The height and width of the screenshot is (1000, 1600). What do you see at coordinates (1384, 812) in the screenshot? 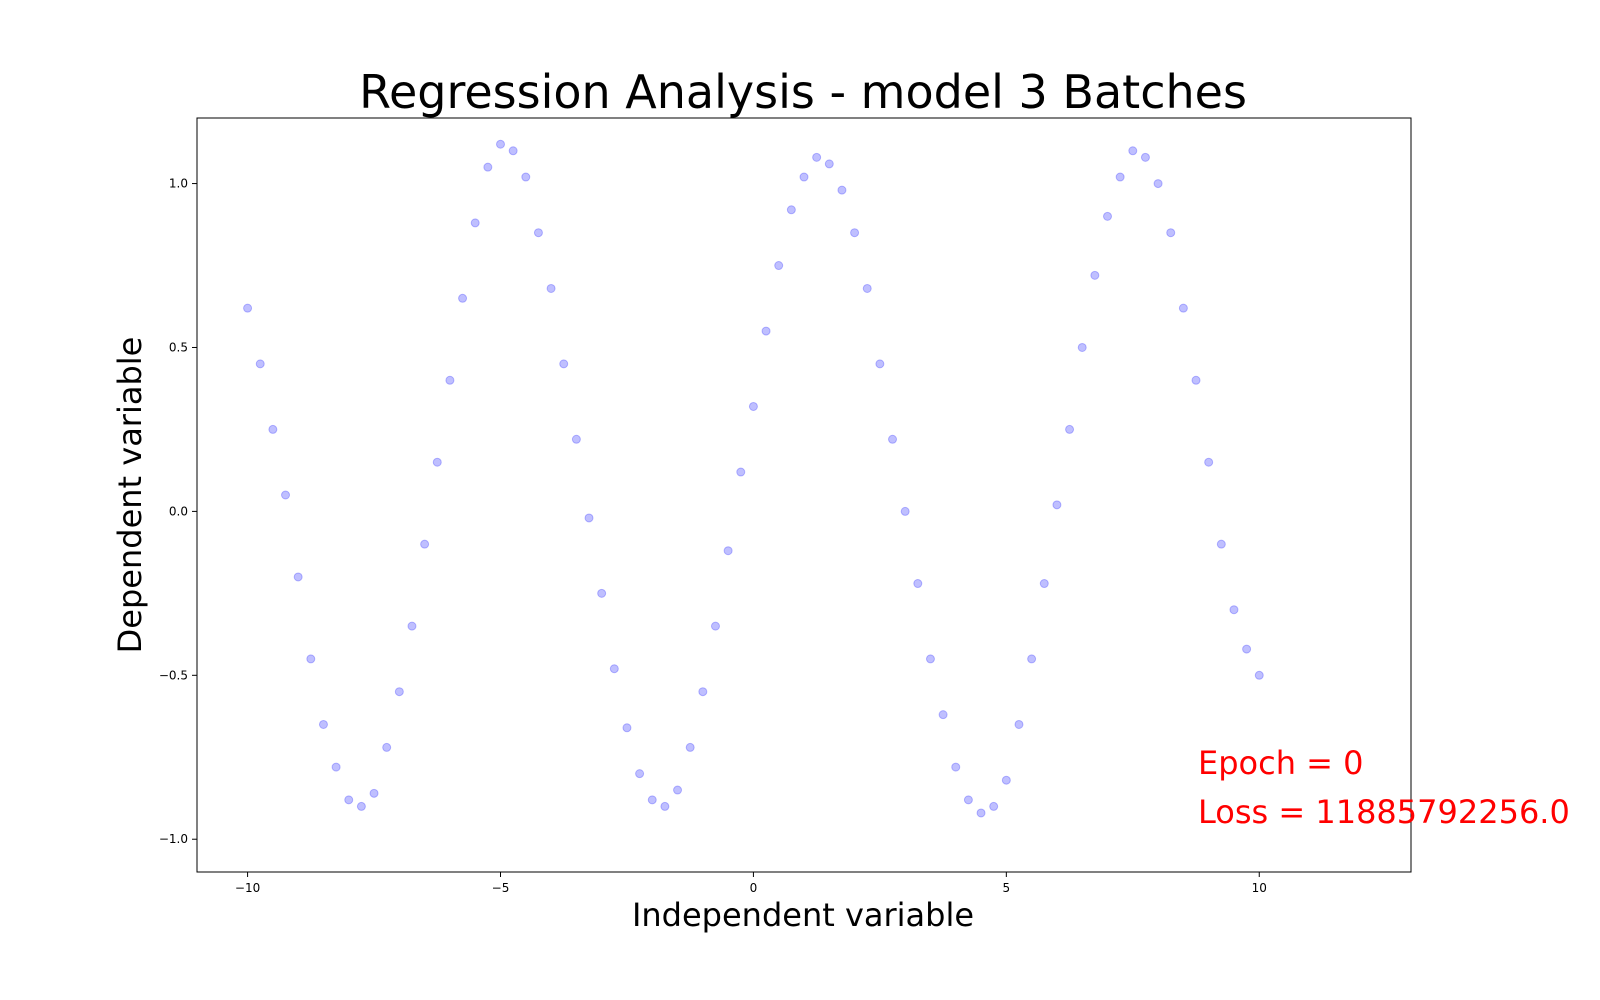
I see `loss-annotation: Loss = 11885792256.0` at bounding box center [1384, 812].